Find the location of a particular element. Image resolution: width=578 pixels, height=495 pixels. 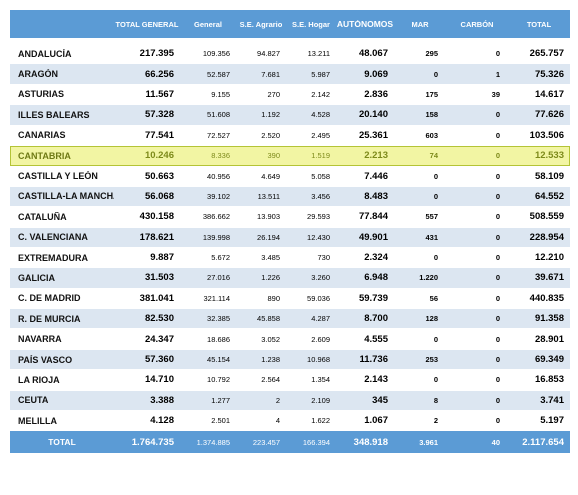

cell-agrario: 13.511 is located at coordinates (268, 196).